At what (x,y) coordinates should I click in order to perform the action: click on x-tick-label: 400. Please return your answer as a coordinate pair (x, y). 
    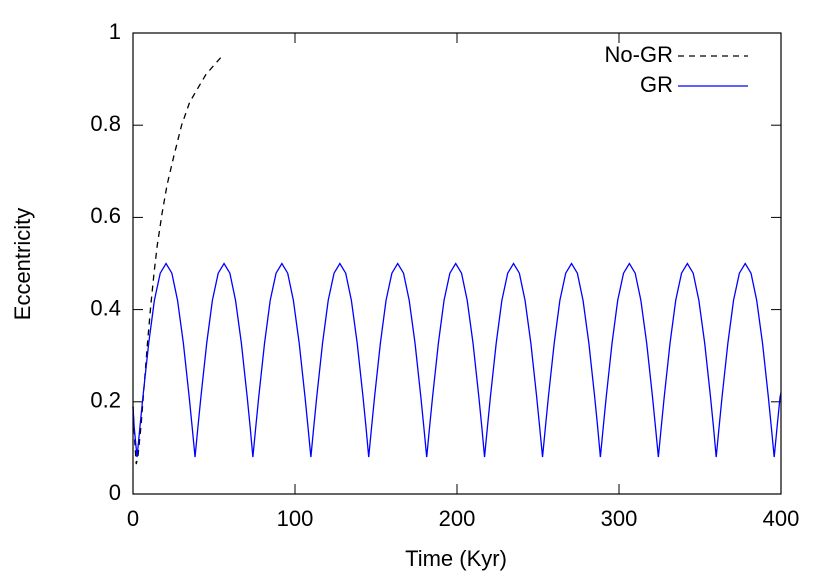
    Looking at the image, I should click on (781, 518).